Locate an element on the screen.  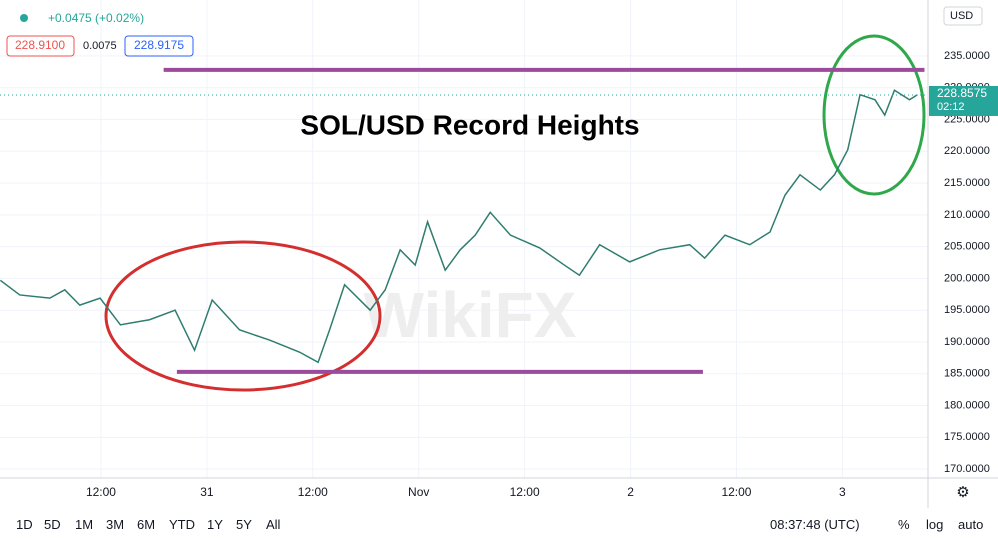
currency-box is located at coordinates (963, 16).